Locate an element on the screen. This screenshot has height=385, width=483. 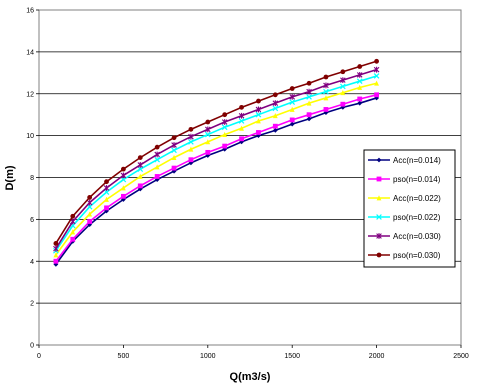
legend-entry: pso(n=0.030) is located at coordinates (404, 255).